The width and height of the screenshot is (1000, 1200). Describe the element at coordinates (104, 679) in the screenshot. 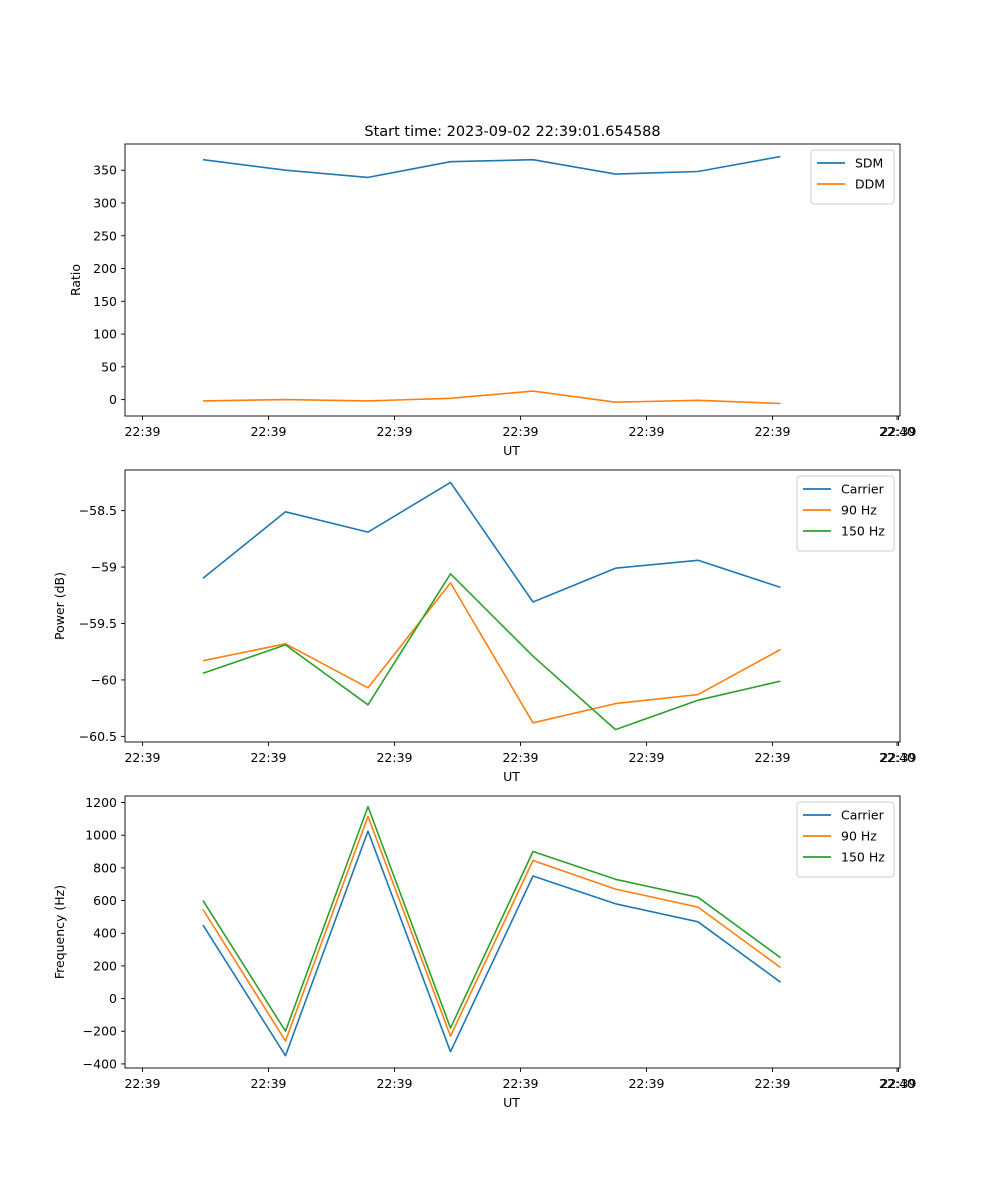

I see `y-tick-label: −60` at that location.